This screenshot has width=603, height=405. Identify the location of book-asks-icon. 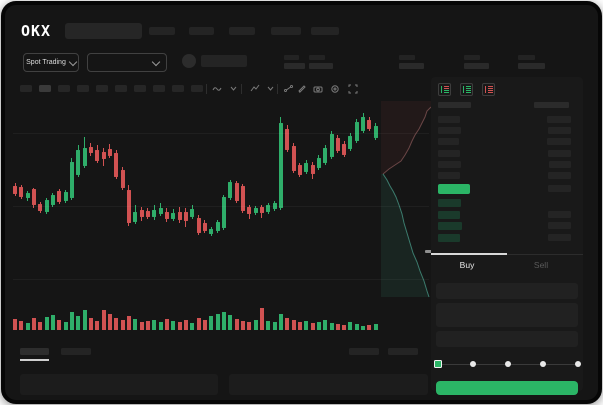
(488, 89).